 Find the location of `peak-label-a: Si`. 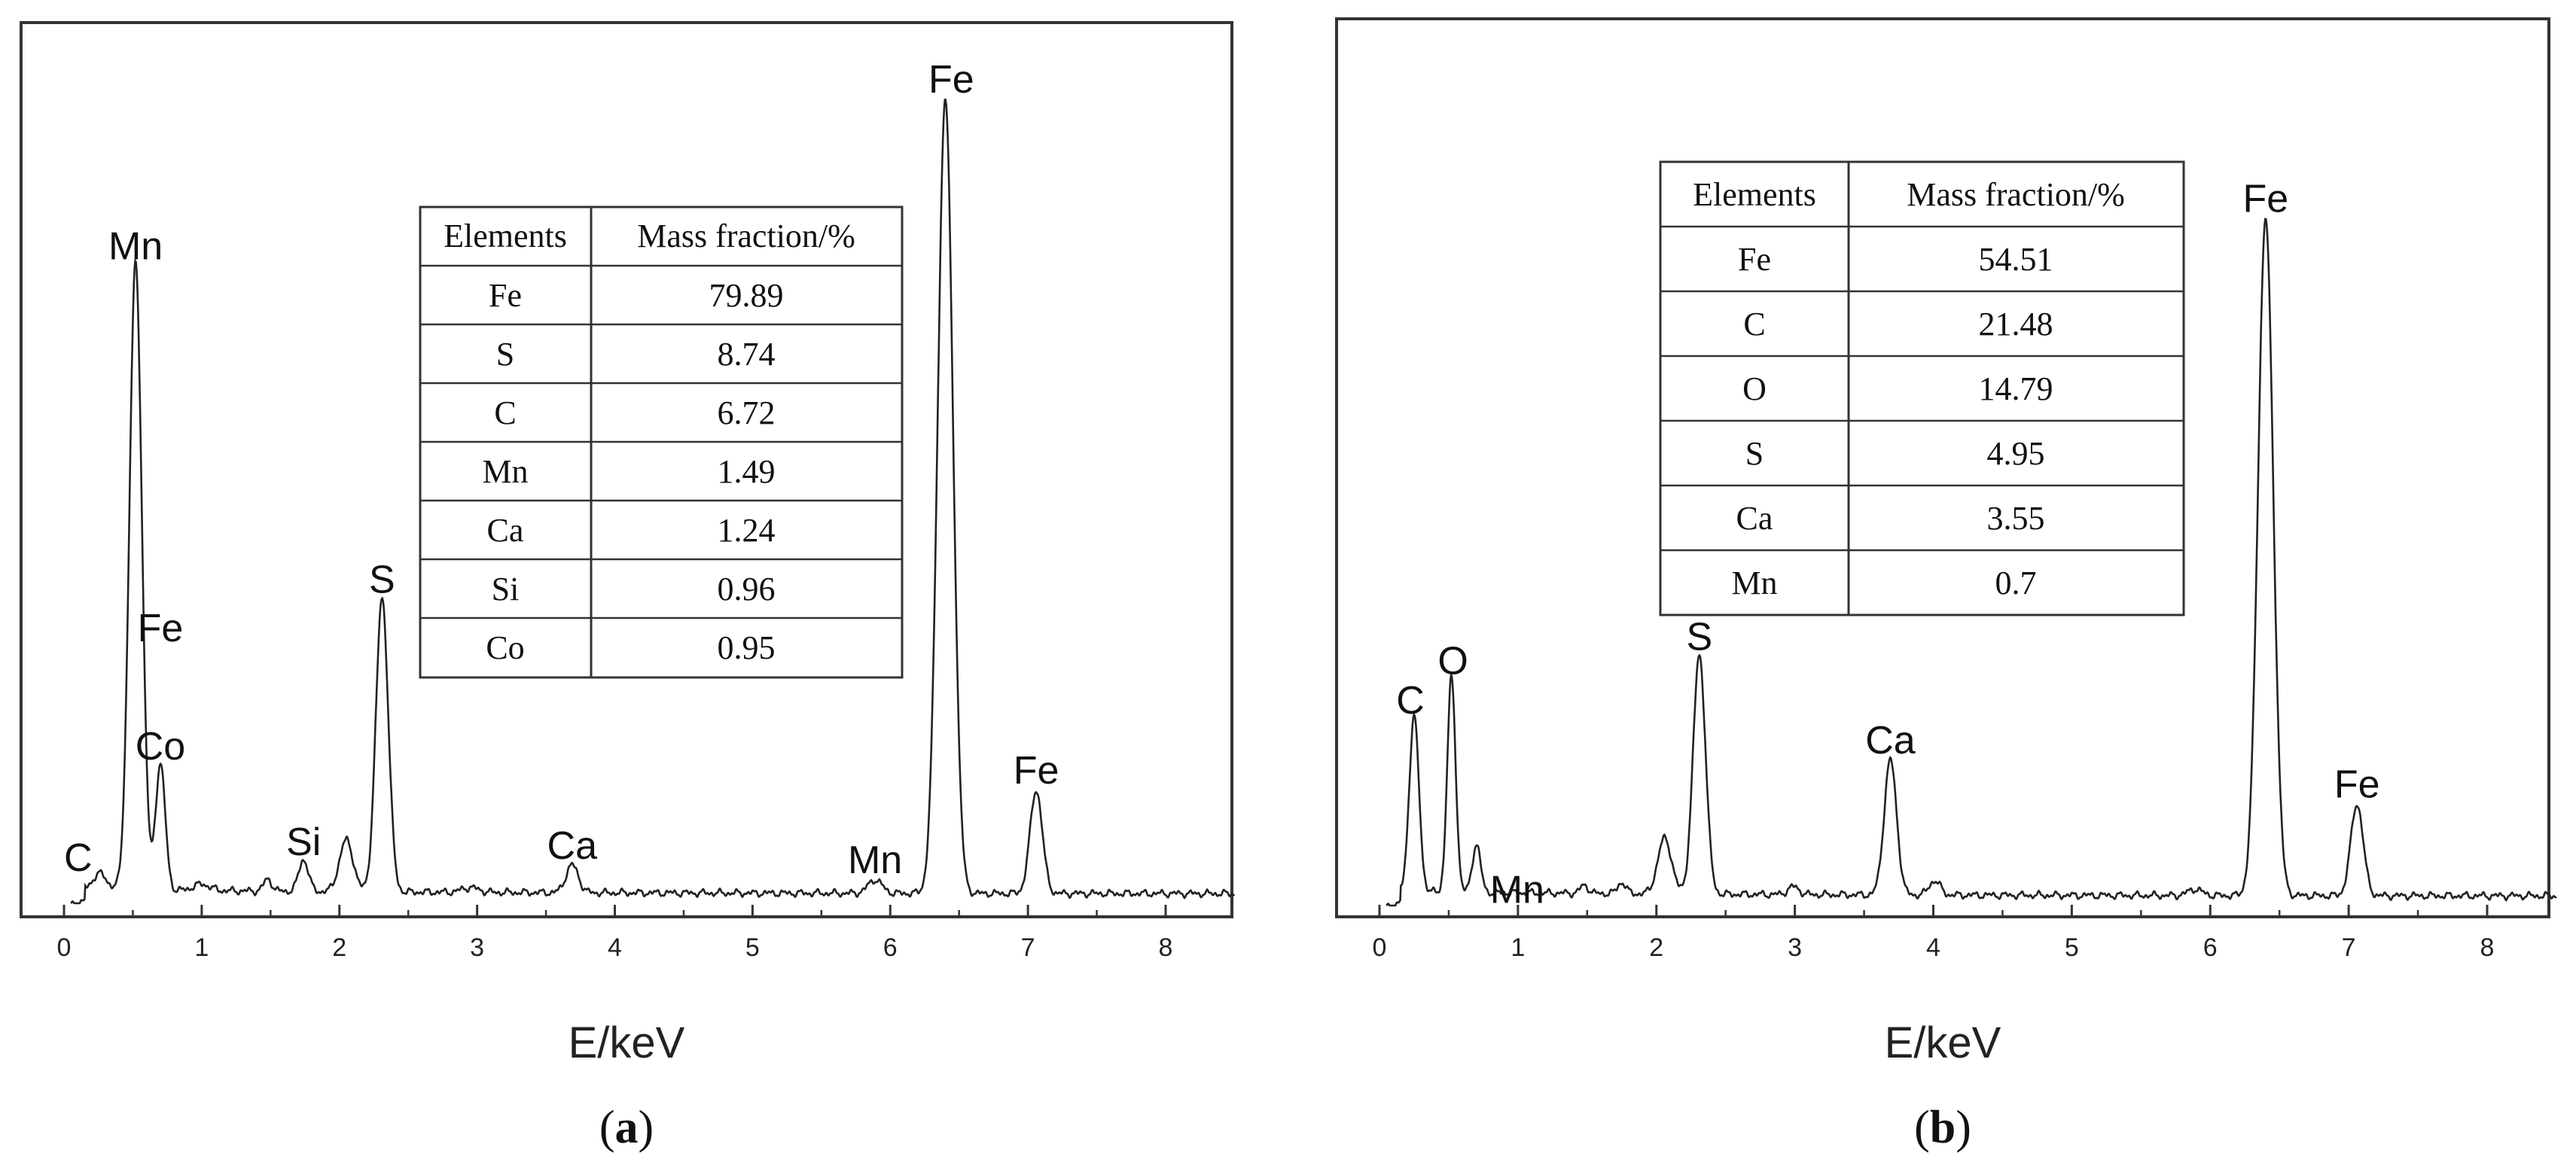

peak-label-a: Si is located at coordinates (303, 842).